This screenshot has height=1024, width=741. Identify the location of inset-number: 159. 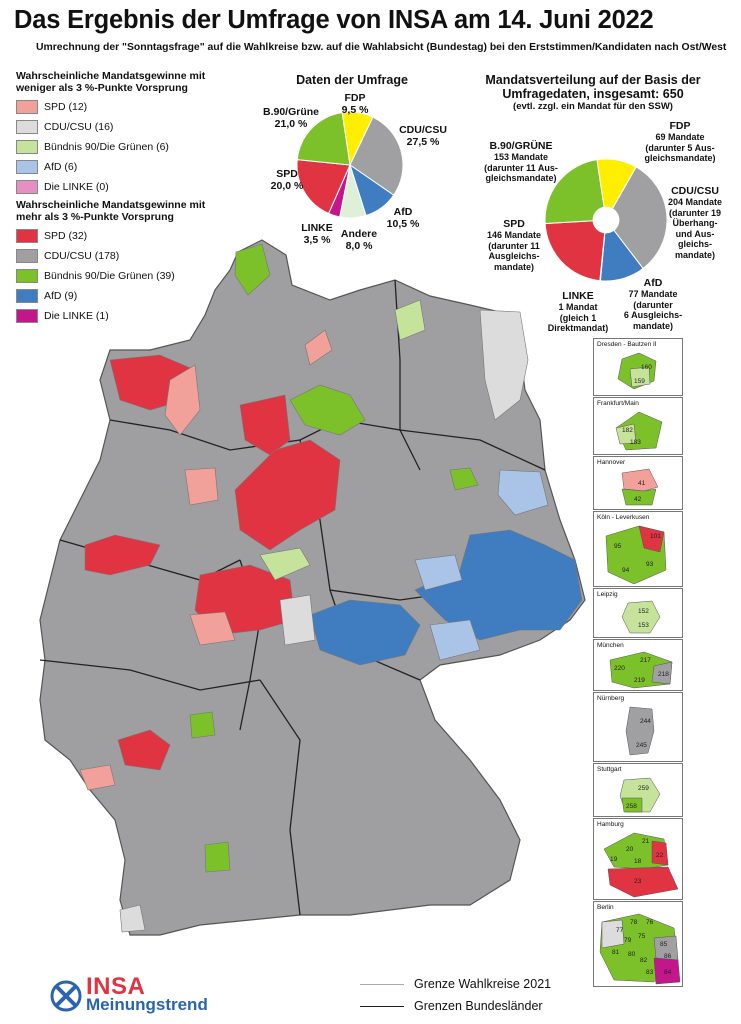
(639, 381).